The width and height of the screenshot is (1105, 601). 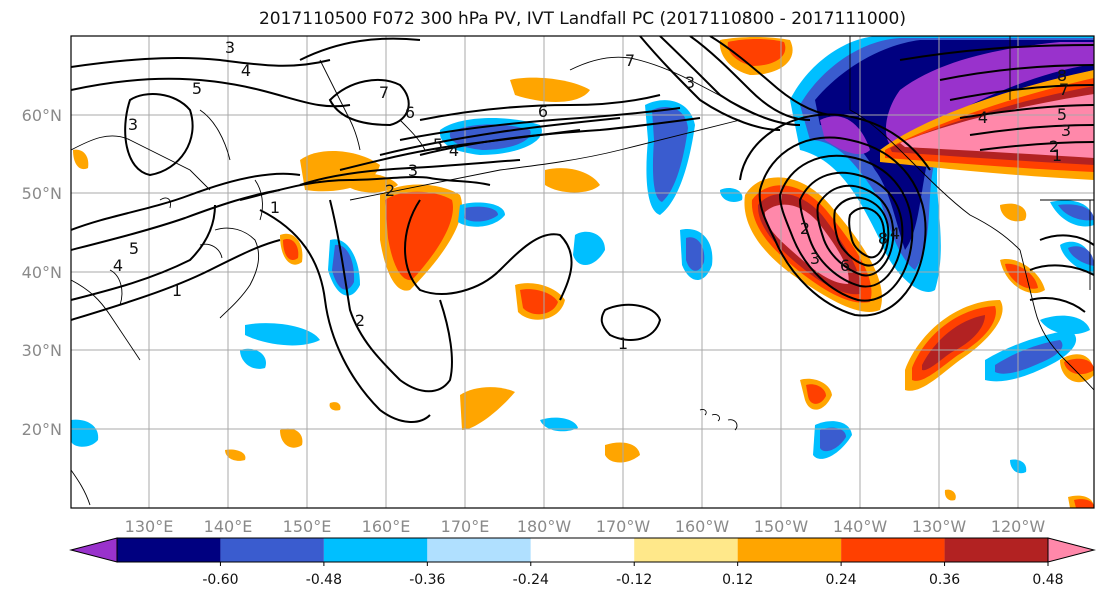 I want to click on lat-tick-label: 50°N, so click(x=42, y=193).